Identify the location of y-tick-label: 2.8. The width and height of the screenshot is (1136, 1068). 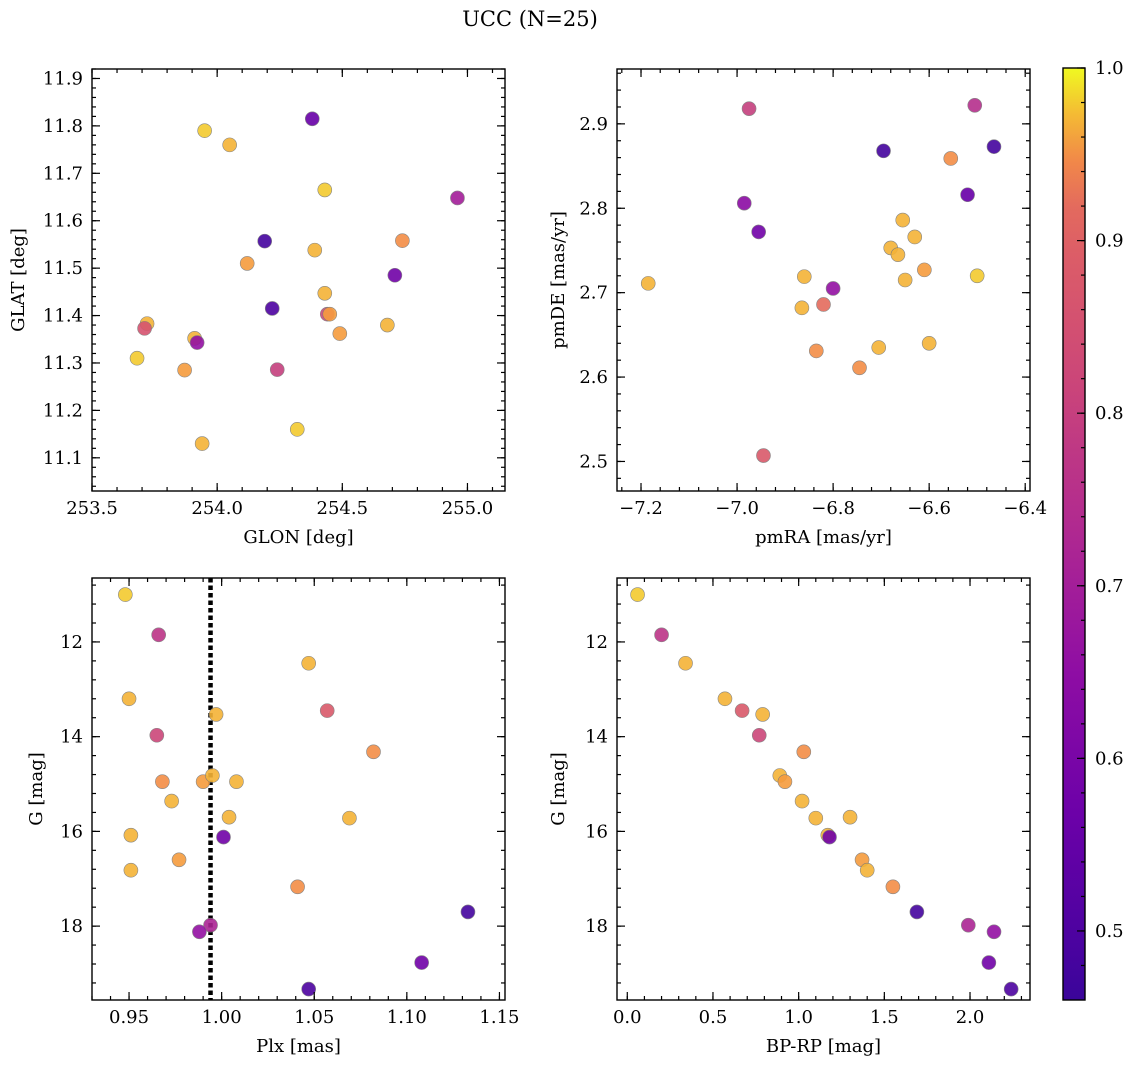
(593, 208).